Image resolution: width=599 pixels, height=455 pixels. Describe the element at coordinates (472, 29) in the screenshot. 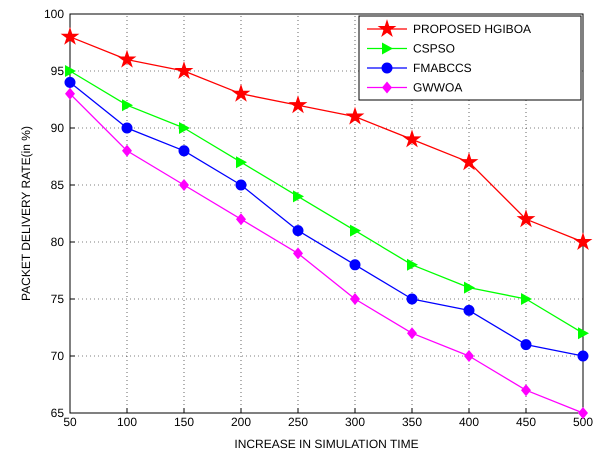

I see `legend-label: PROPOSED HGIBOA` at that location.